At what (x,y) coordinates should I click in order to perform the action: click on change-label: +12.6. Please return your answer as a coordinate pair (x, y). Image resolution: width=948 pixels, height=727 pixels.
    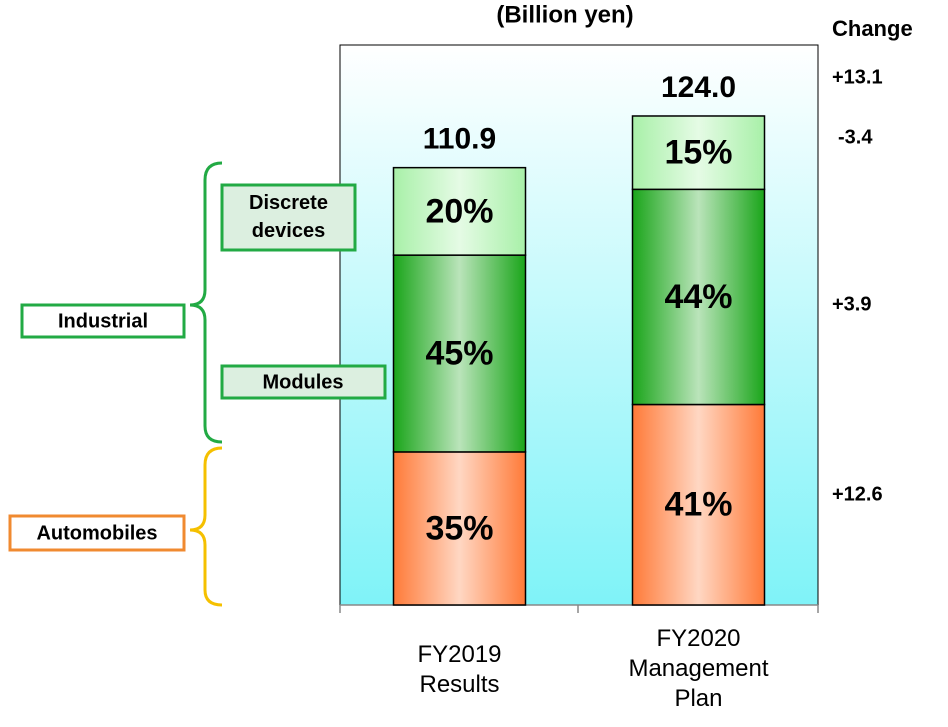
    Looking at the image, I should click on (857, 494).